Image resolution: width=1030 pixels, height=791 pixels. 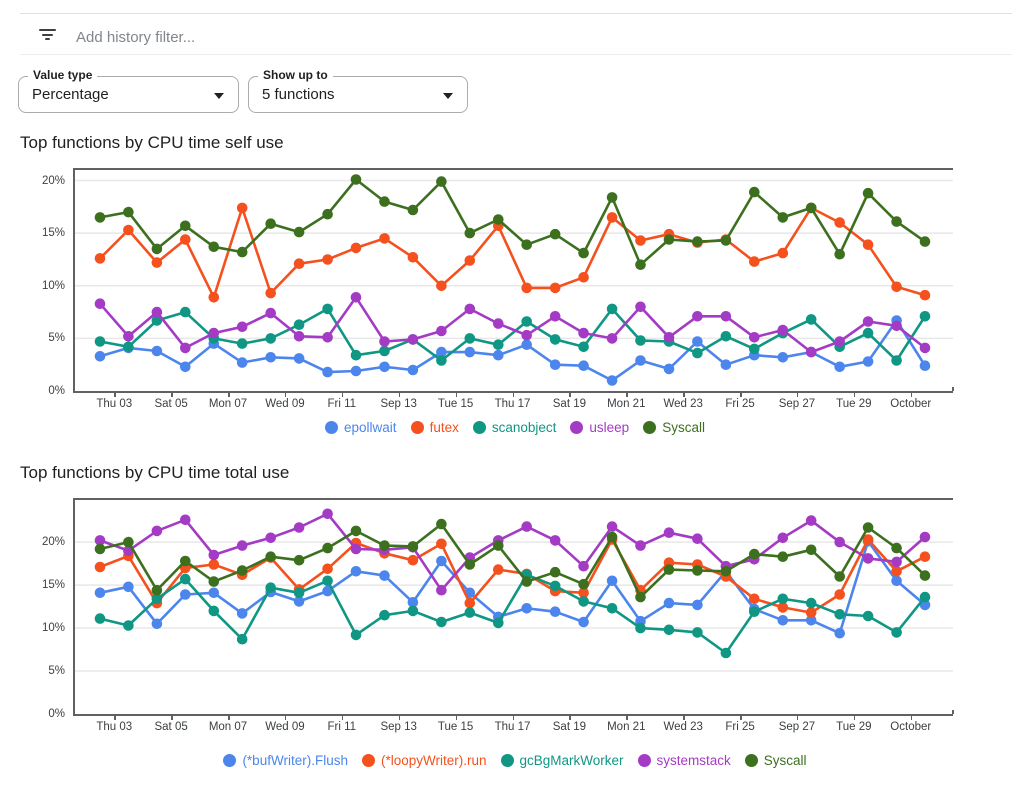 What do you see at coordinates (285, 760) in the screenshot?
I see `legend-item: (*bufWriter).Flush` at bounding box center [285, 760].